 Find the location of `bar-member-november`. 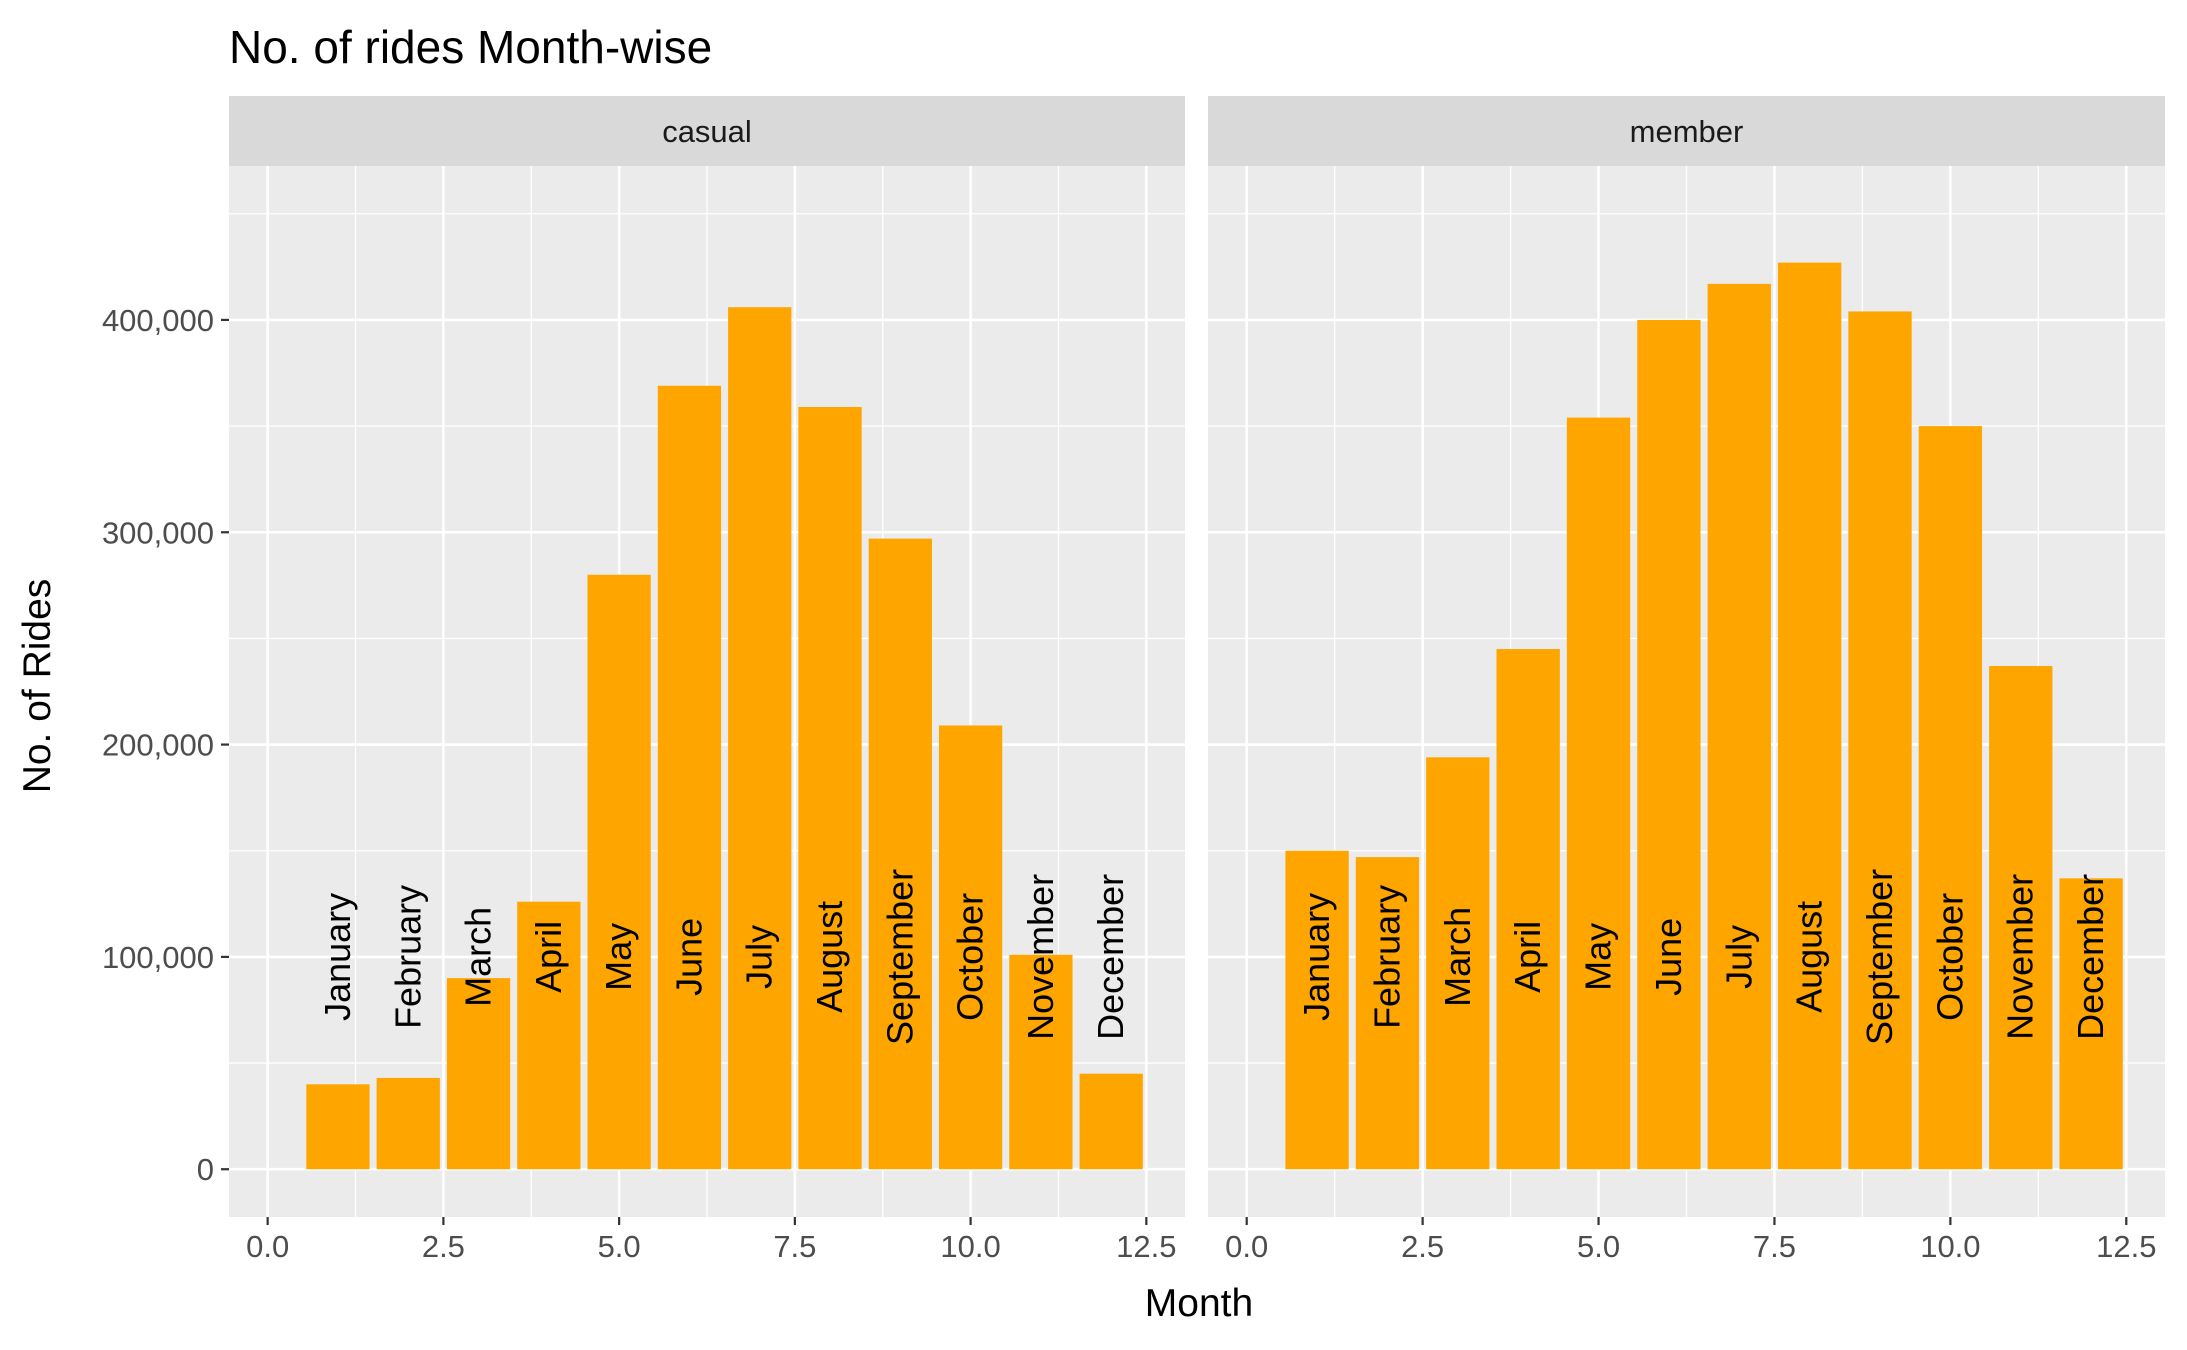

bar-member-november is located at coordinates (2021, 918).